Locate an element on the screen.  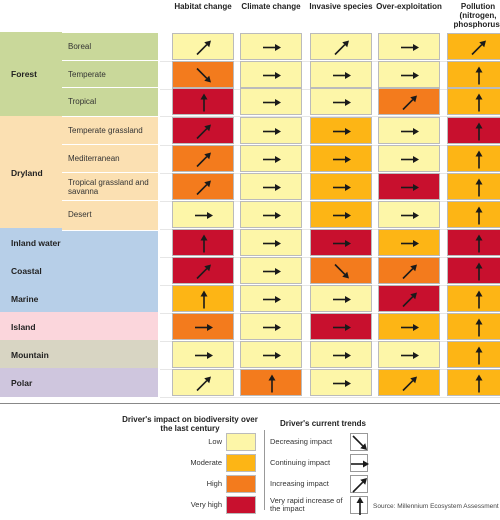
subrow-label: Temperate is located at coordinates (87, 74).